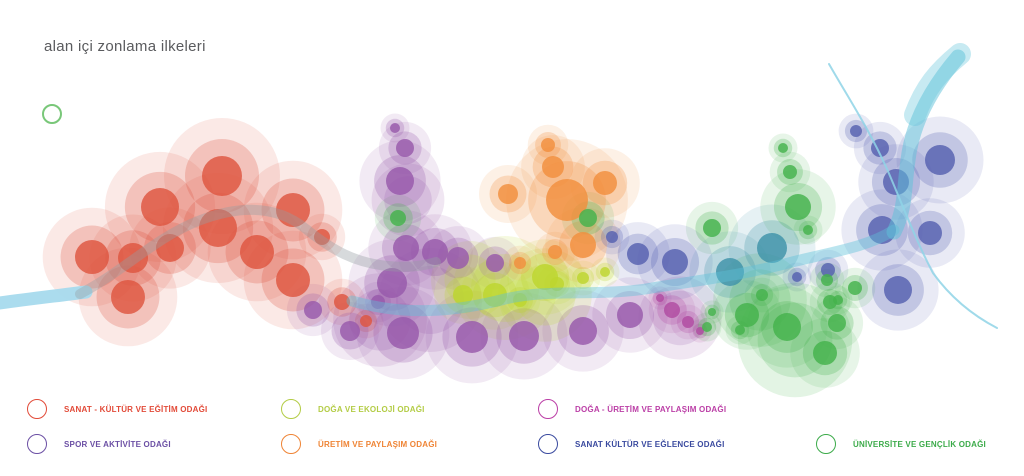 Image resolution: width=1024 pixels, height=476 pixels. I want to click on legend-item: DOĞA VE EKOLOJİ ODAĞI, so click(353, 409).